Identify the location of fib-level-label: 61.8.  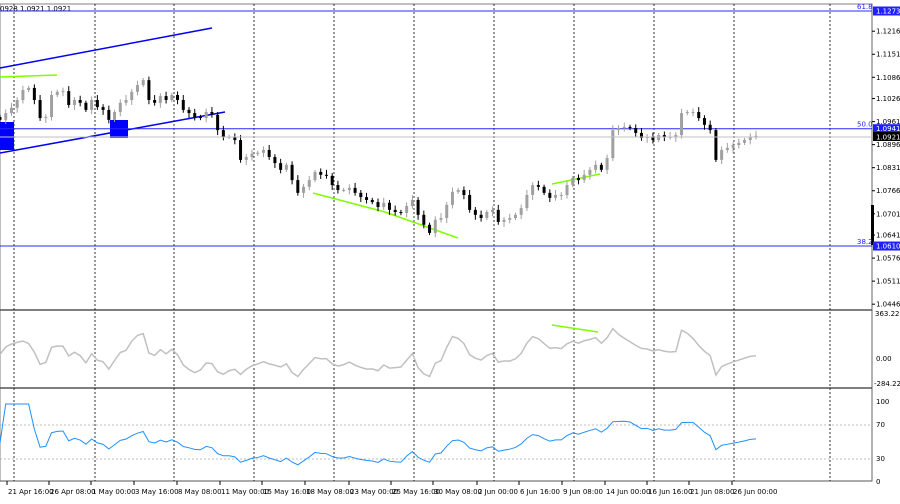
(865, 7).